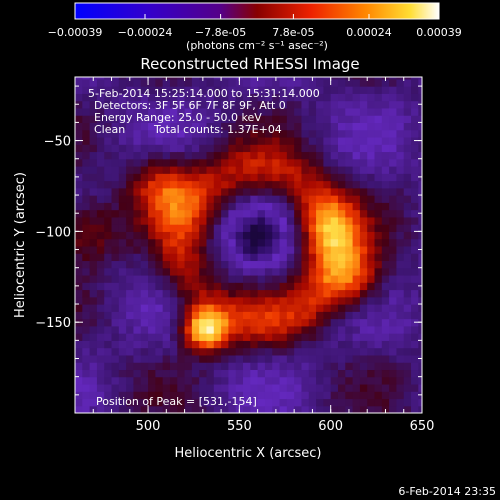 The image size is (500, 500). I want to click on y-tick-label: −100, so click(53, 232).